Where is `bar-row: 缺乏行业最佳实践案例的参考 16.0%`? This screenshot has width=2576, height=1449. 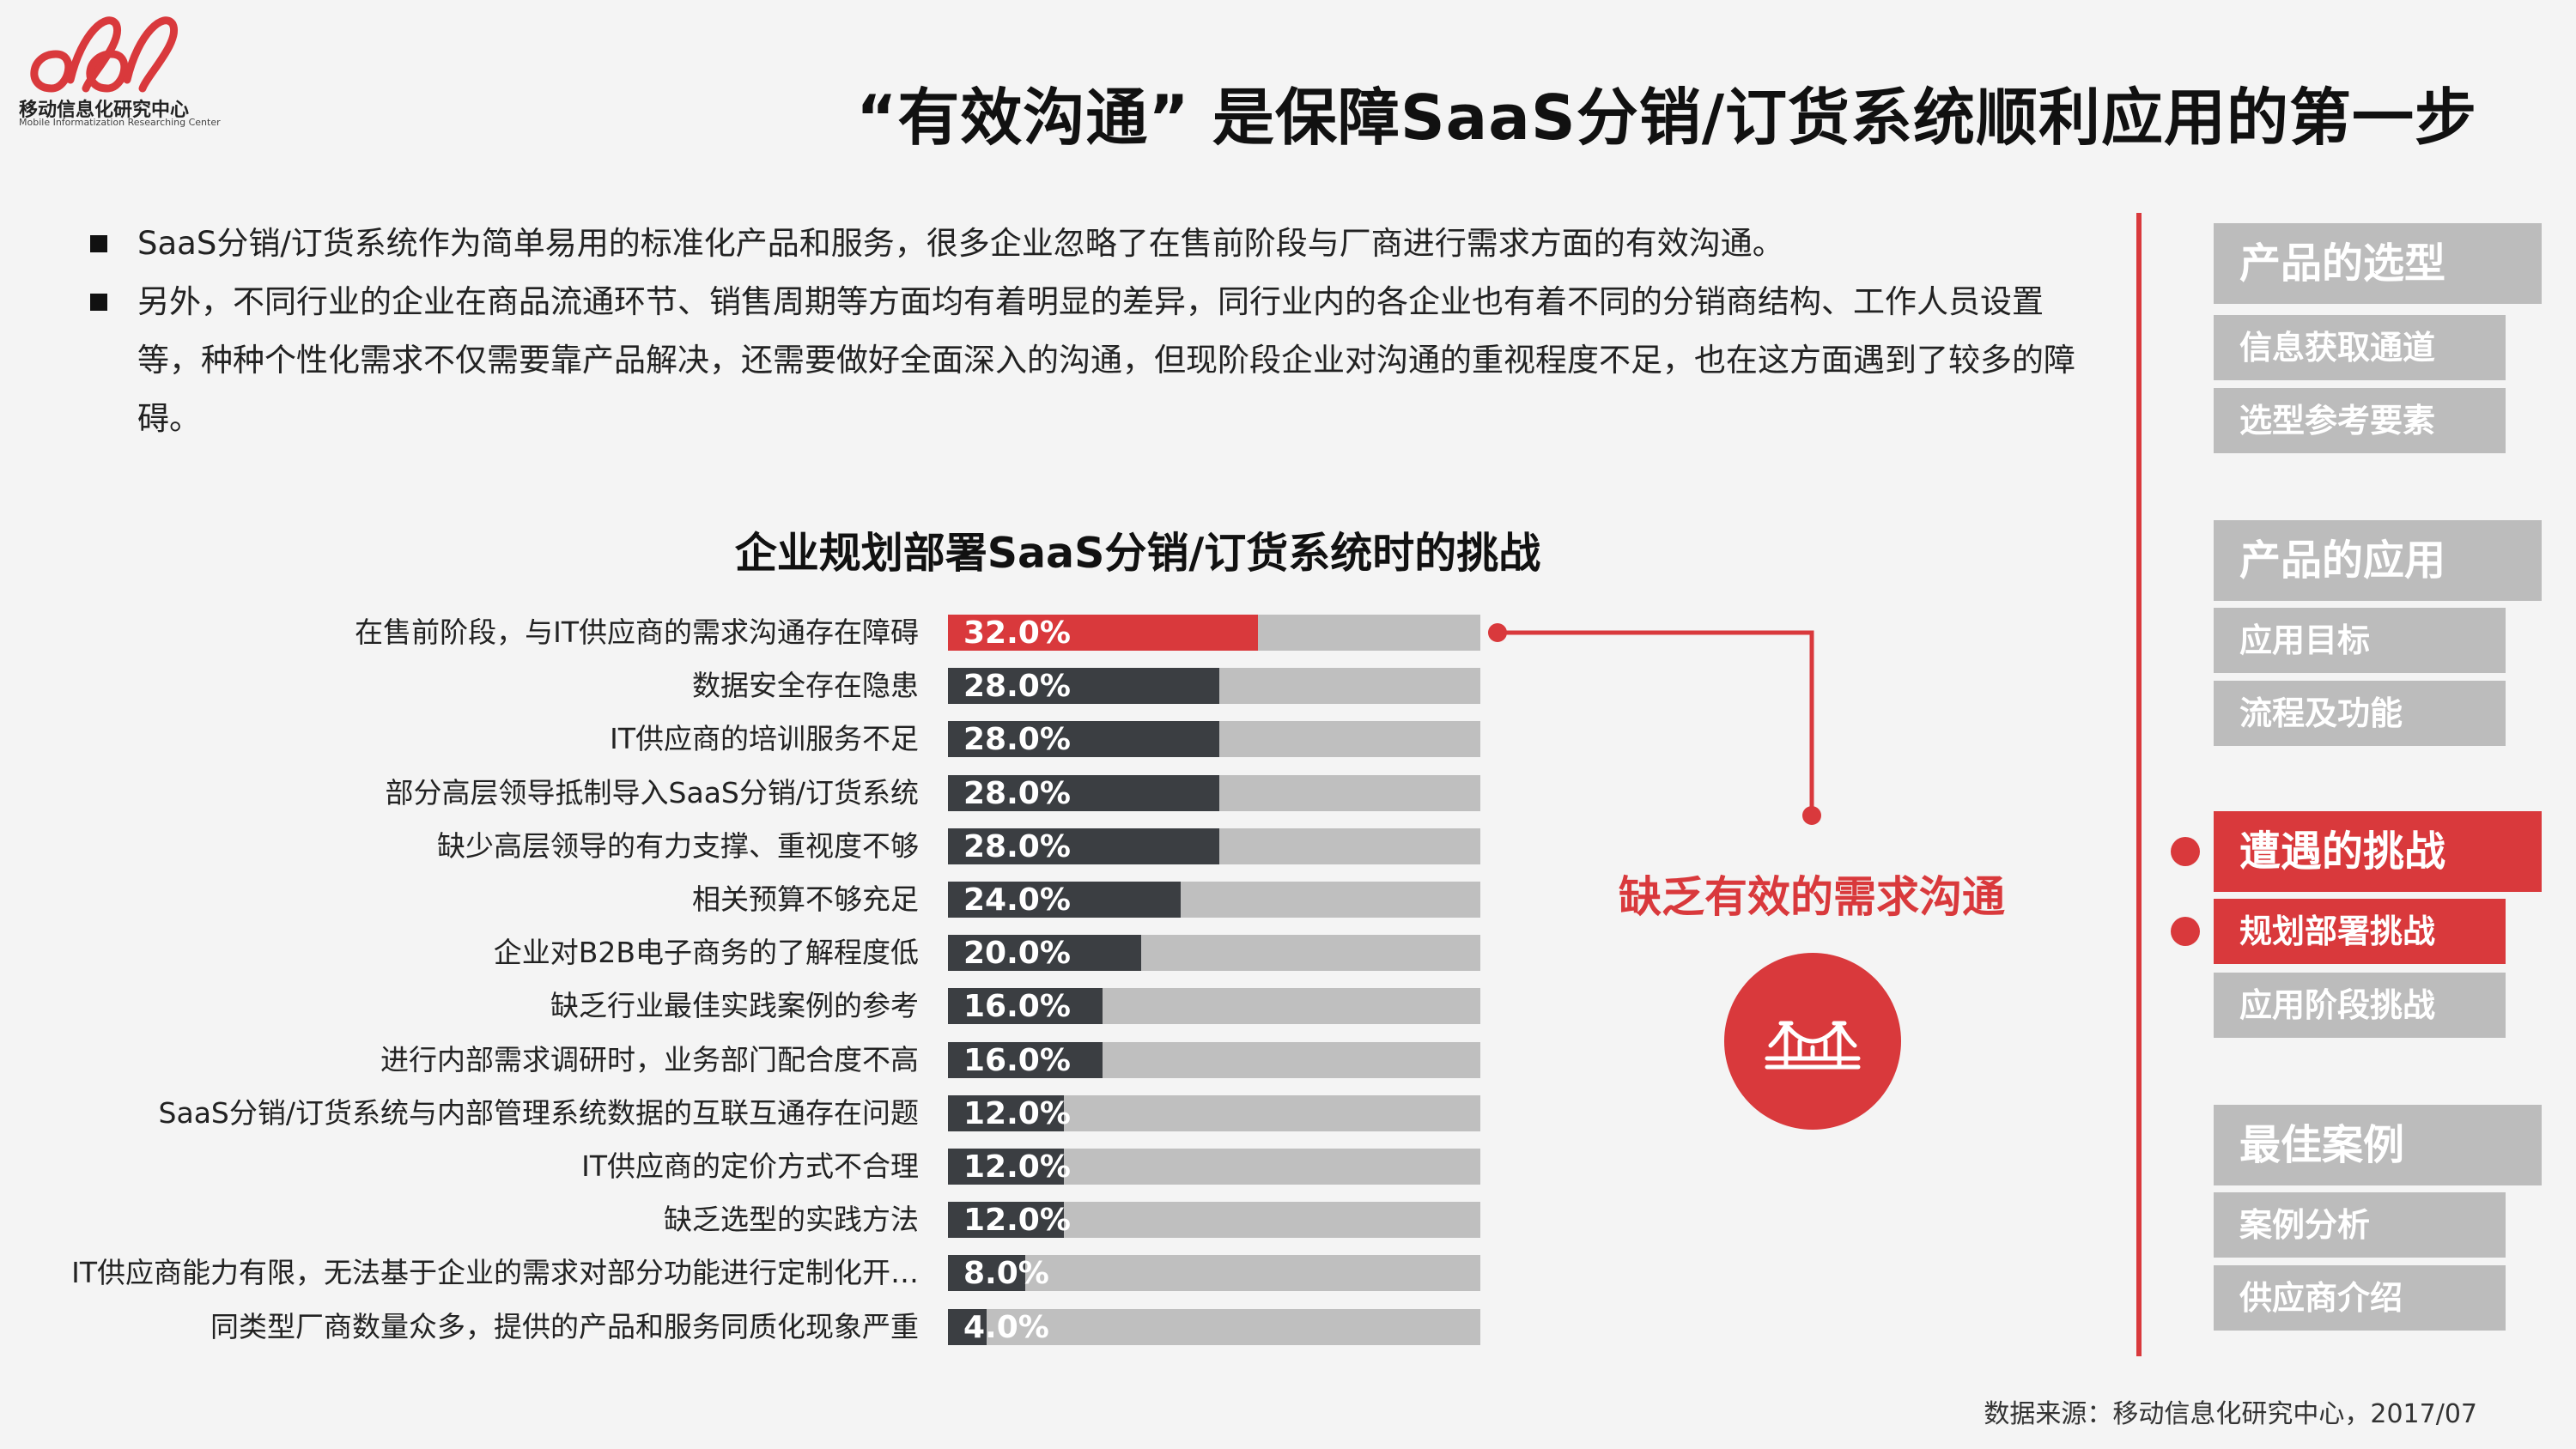
bar-row: 缺乏行业最佳实践案例的参考 16.0% is located at coordinates (755, 1007).